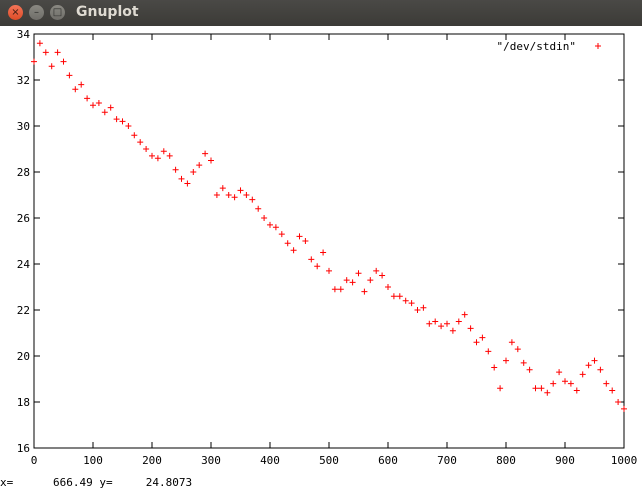 The image size is (642, 490). Describe the element at coordinates (7, 482) in the screenshot. I see `status-x-label: x=` at that location.